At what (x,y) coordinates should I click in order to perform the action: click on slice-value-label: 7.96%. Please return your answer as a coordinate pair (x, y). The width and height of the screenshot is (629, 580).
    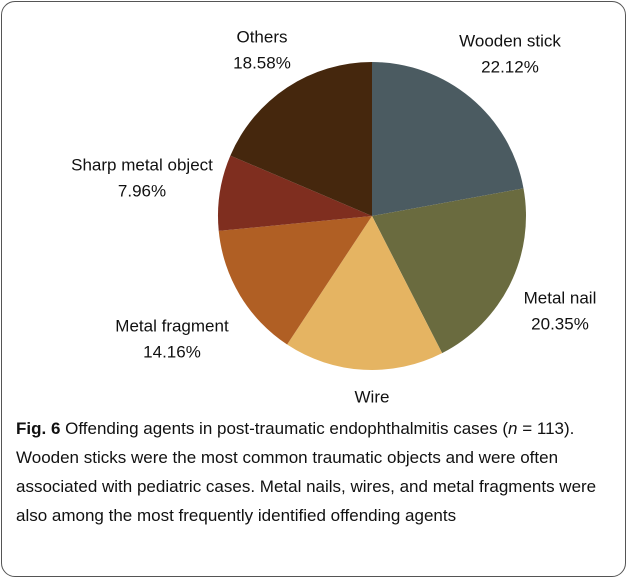
    Looking at the image, I should click on (142, 190).